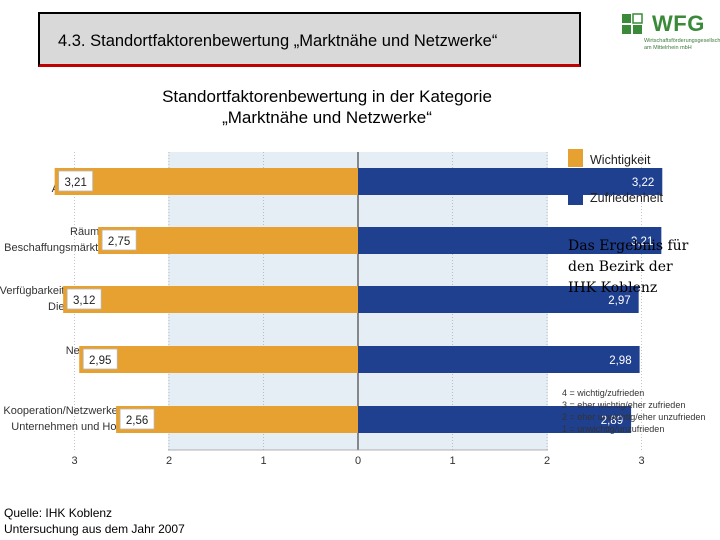 Image resolution: width=720 pixels, height=540 pixels. I want to click on scale-legend-item: 2 = eher unwichtig/eher unzufrieden, so click(633, 417).